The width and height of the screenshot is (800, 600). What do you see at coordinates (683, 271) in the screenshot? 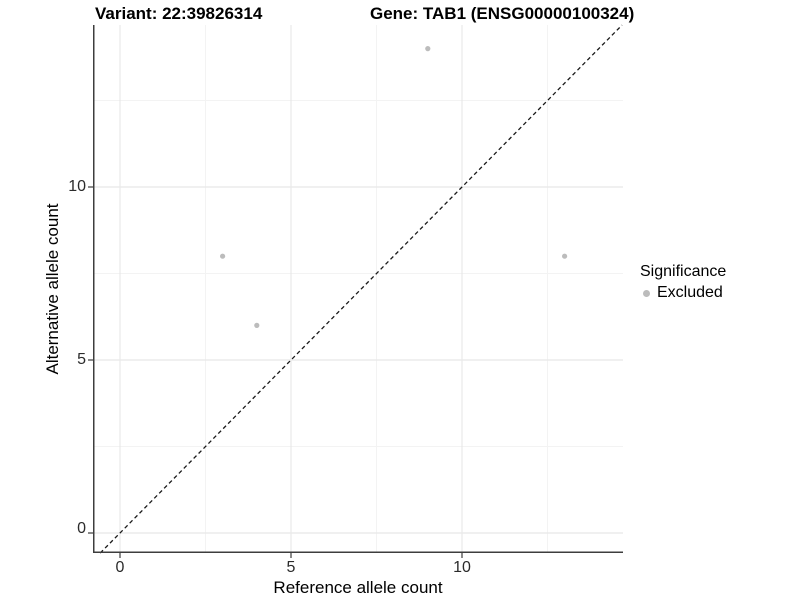
I see `legend-title: Significance` at bounding box center [683, 271].